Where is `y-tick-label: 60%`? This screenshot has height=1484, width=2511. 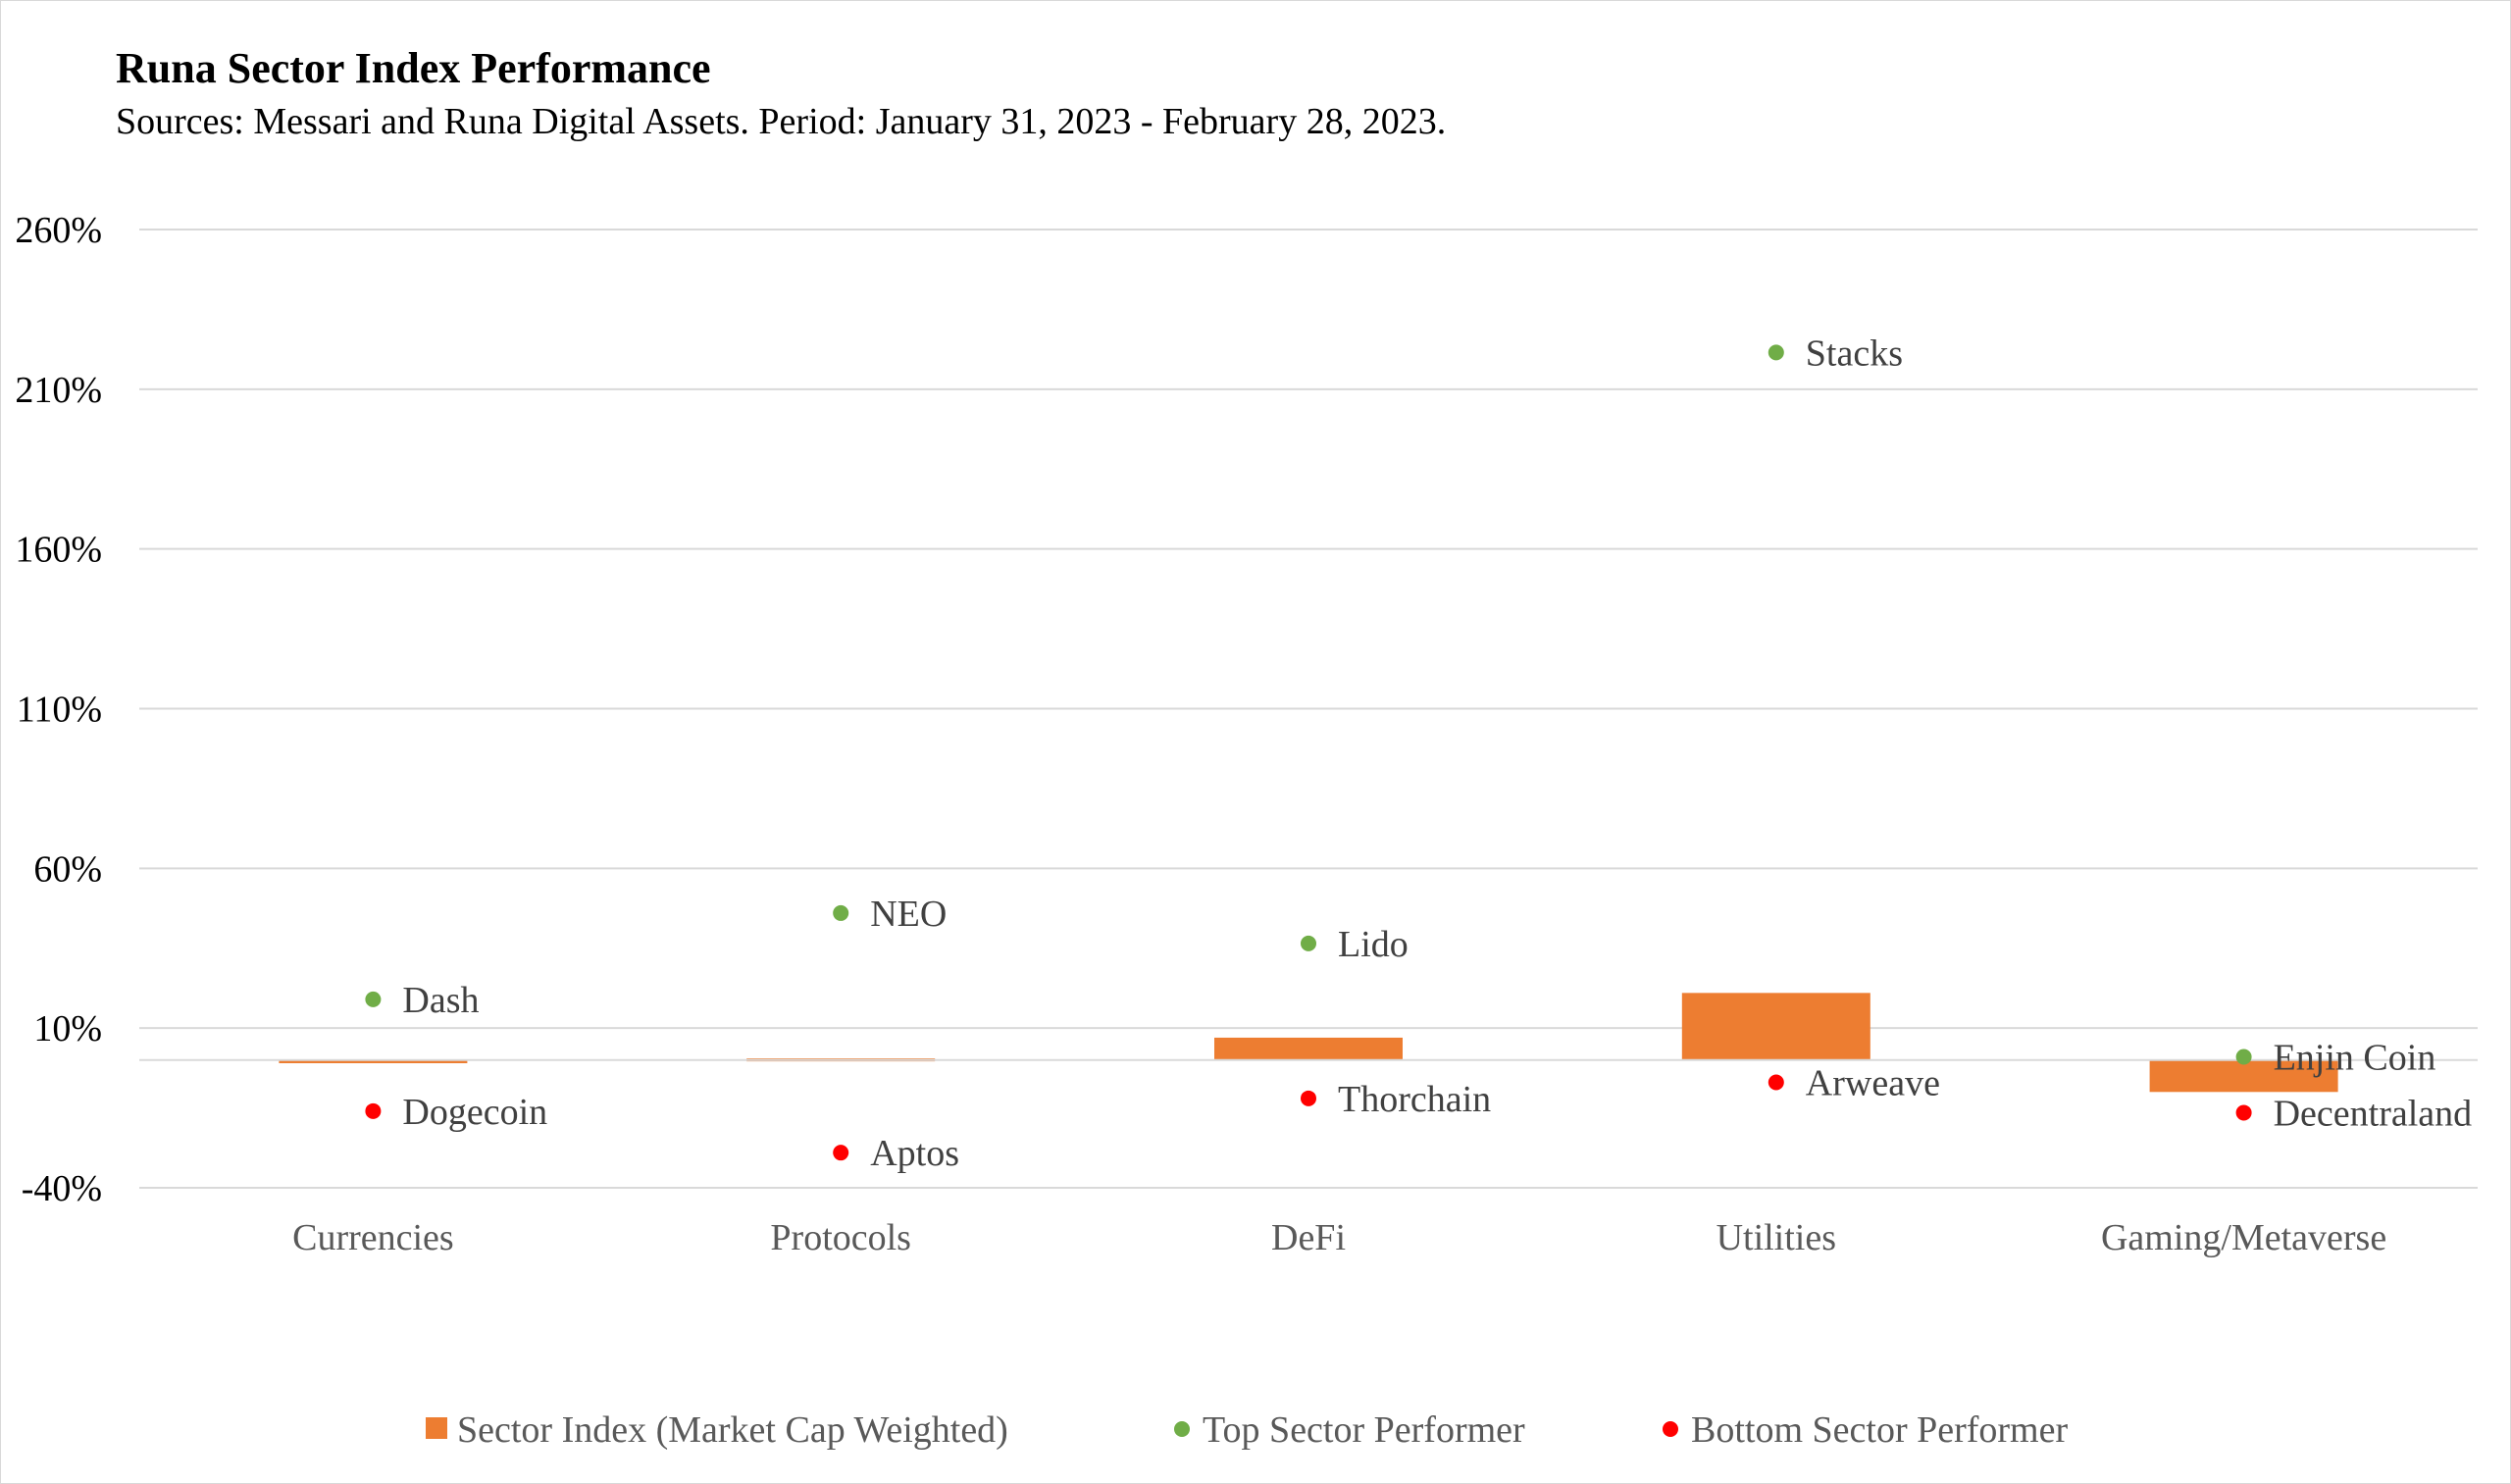 y-tick-label: 60% is located at coordinates (67, 869).